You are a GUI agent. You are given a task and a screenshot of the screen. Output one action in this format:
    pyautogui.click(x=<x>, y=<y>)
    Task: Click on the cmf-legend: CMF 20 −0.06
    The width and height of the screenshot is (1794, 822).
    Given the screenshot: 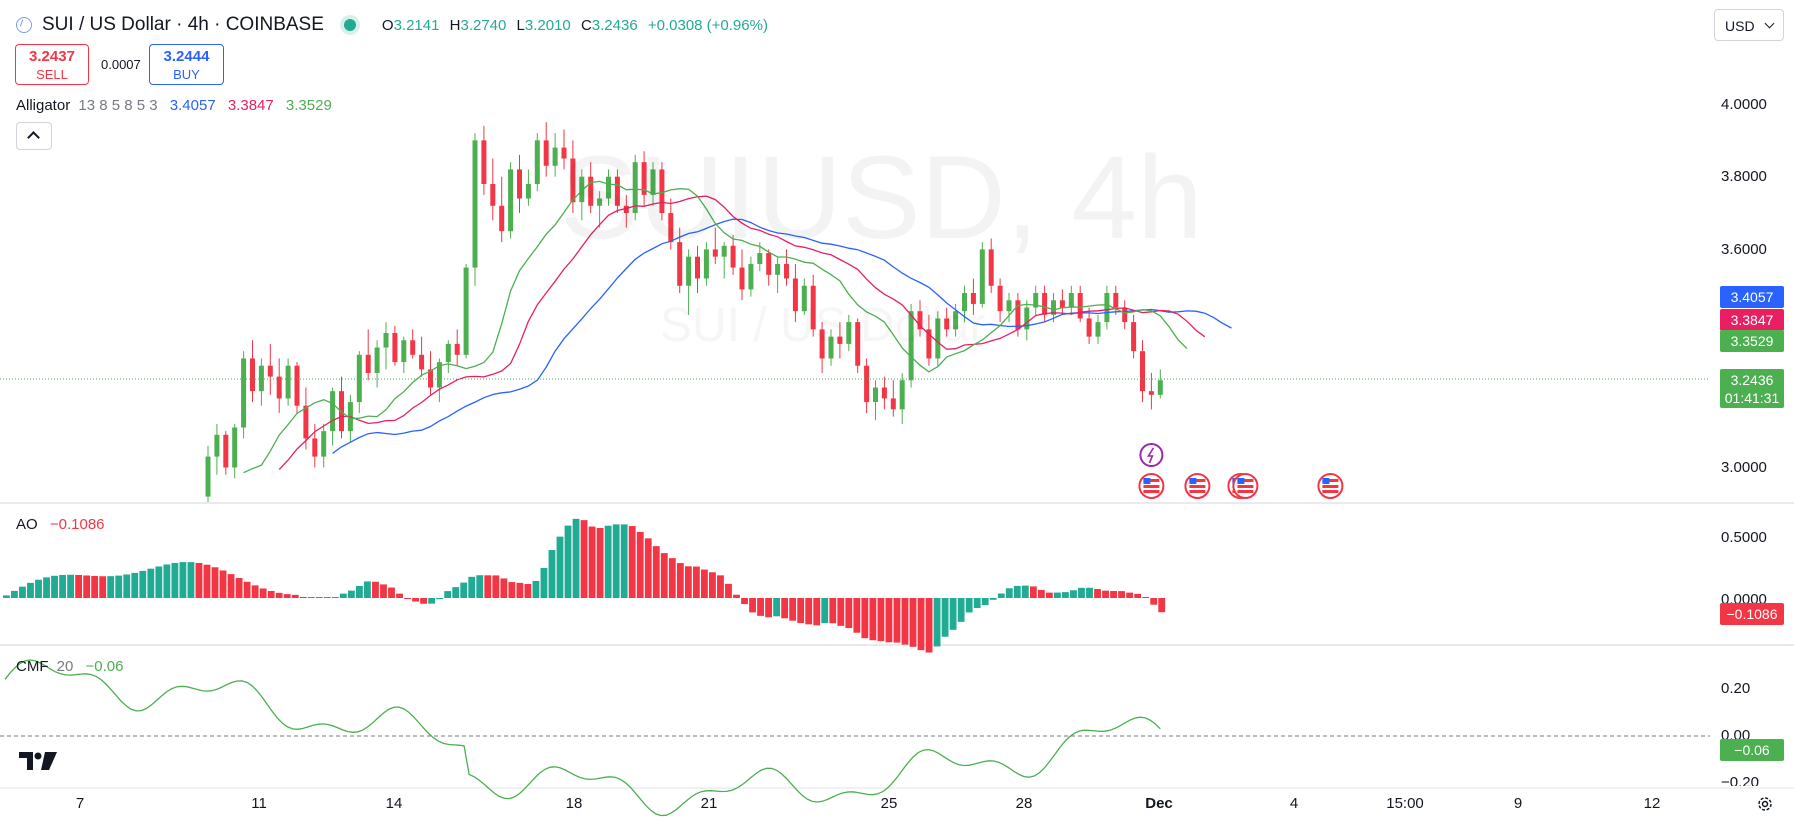 What is the action you would take?
    pyautogui.click(x=70, y=666)
    